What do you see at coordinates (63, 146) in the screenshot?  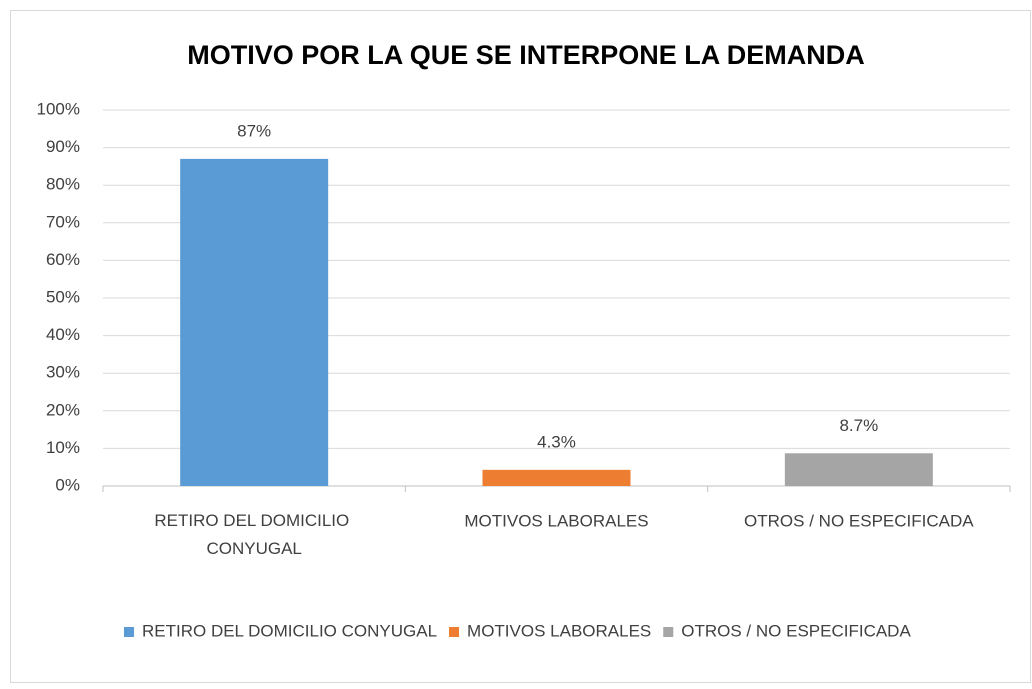 I see `y-tick-label: 90%` at bounding box center [63, 146].